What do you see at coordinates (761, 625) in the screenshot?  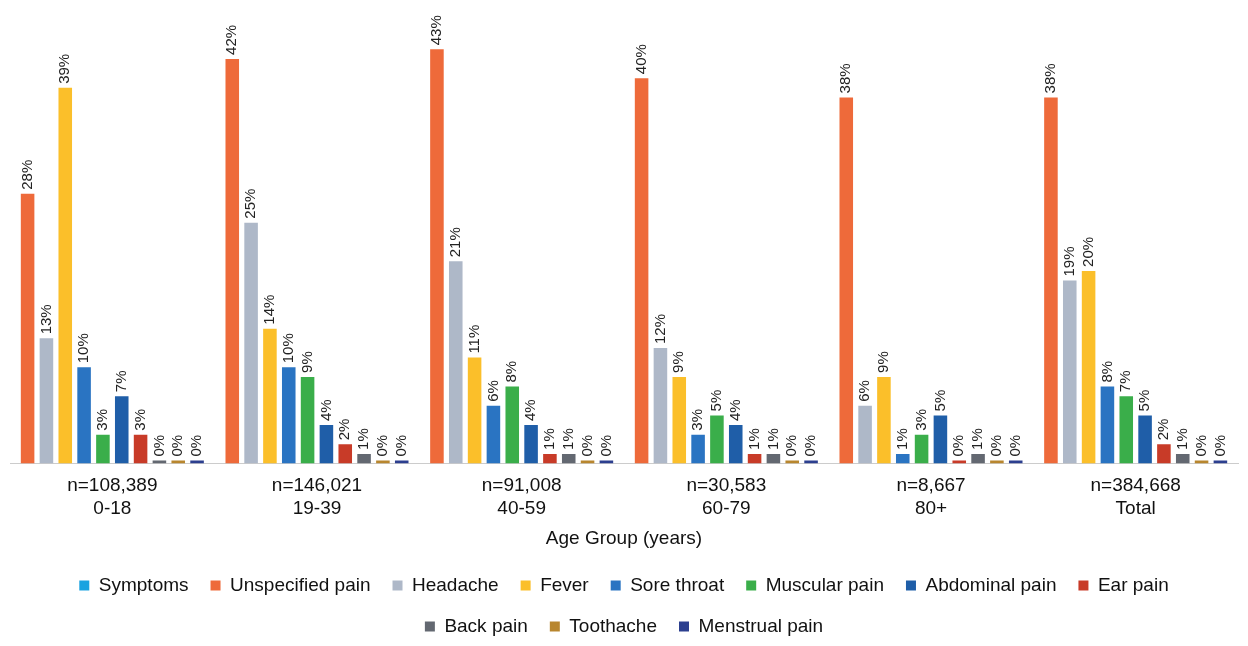 I see `legend-label: Menstrual pain` at bounding box center [761, 625].